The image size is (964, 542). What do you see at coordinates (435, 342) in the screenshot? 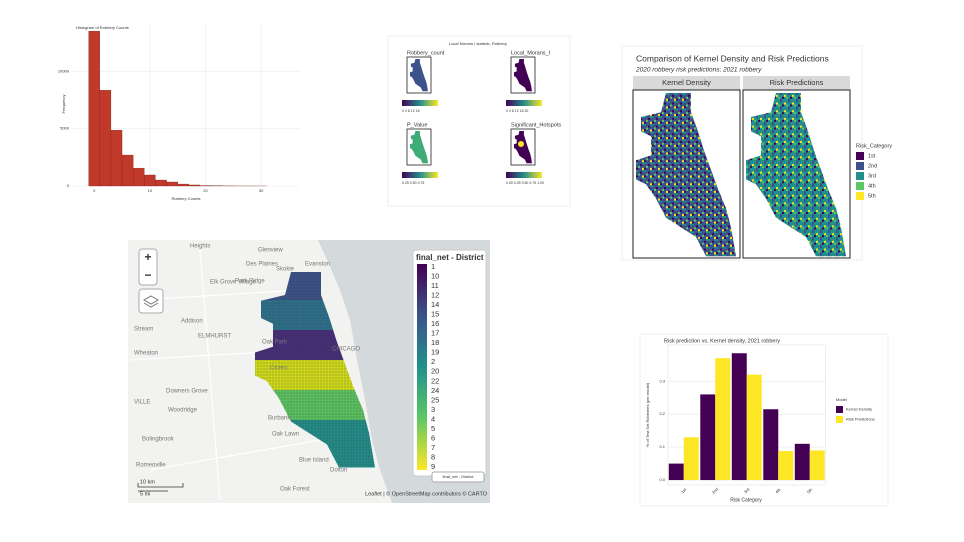
I see `legend-label: 18` at bounding box center [435, 342].